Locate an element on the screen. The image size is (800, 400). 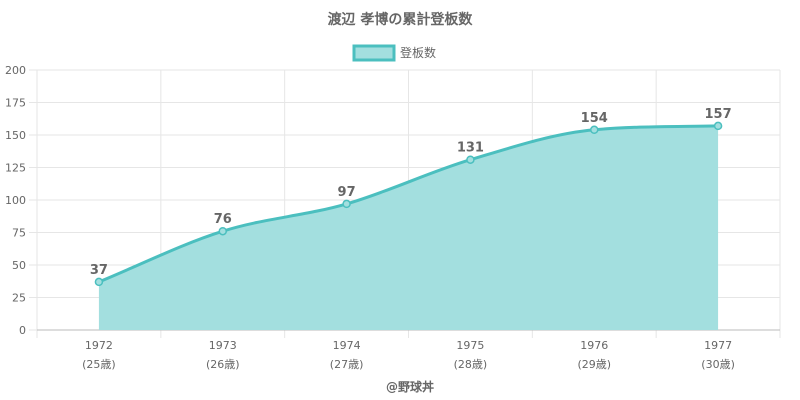
x-tick-sublabel: (26歳) is located at coordinates (223, 364).